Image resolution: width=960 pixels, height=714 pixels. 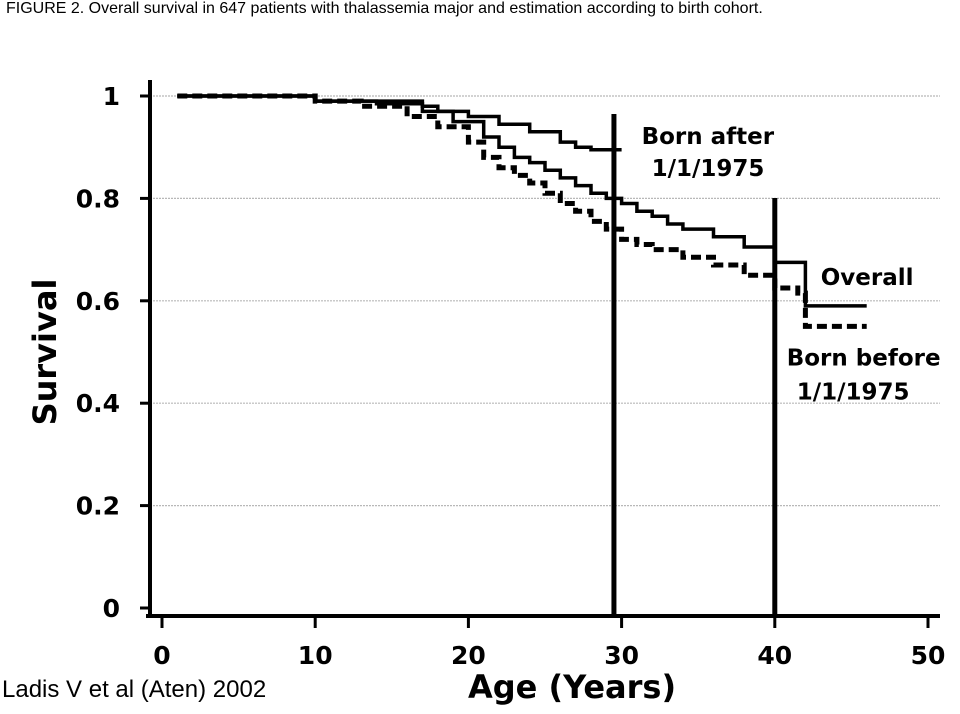 I want to click on source-credit: Ladis V et al (Aten) 2002, so click(x=134, y=689).